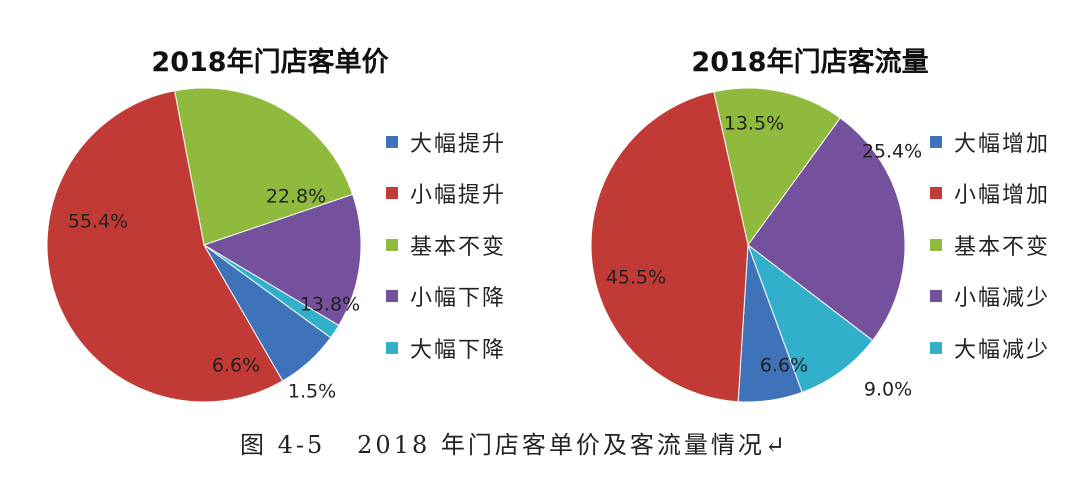  I want to click on chart-title-unit-price: 2018年门店客单价, so click(270, 62).